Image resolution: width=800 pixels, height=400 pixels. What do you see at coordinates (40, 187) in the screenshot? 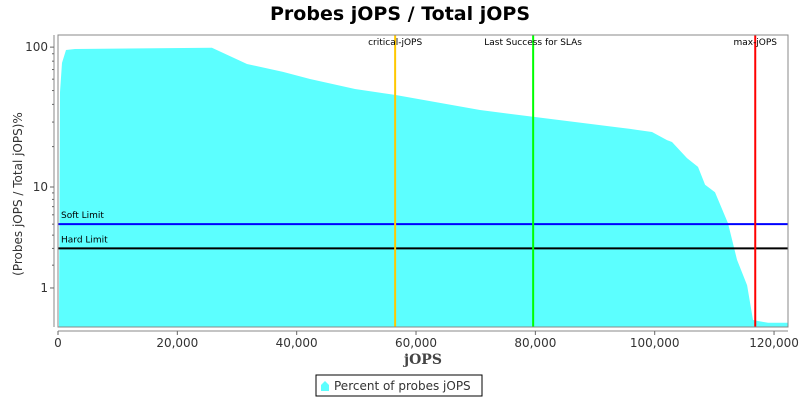
I see `y-tick-label: 10` at bounding box center [40, 187].